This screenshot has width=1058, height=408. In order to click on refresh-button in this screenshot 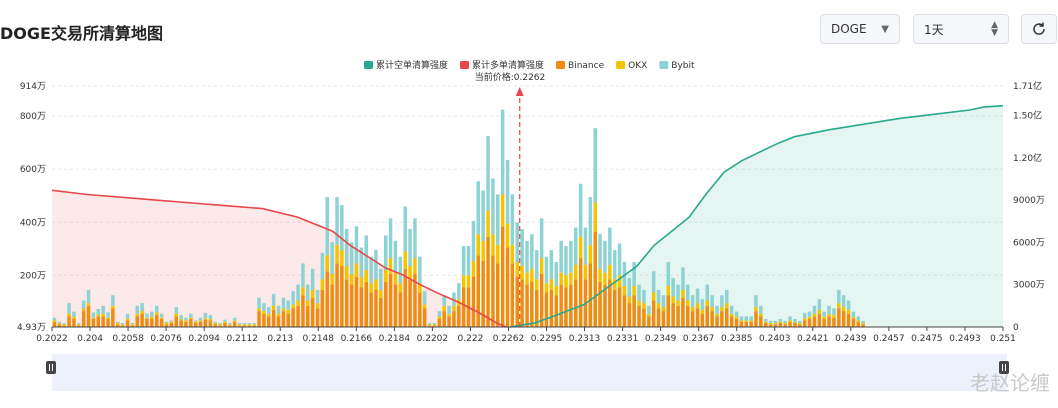, I will do `click(1039, 29)`.